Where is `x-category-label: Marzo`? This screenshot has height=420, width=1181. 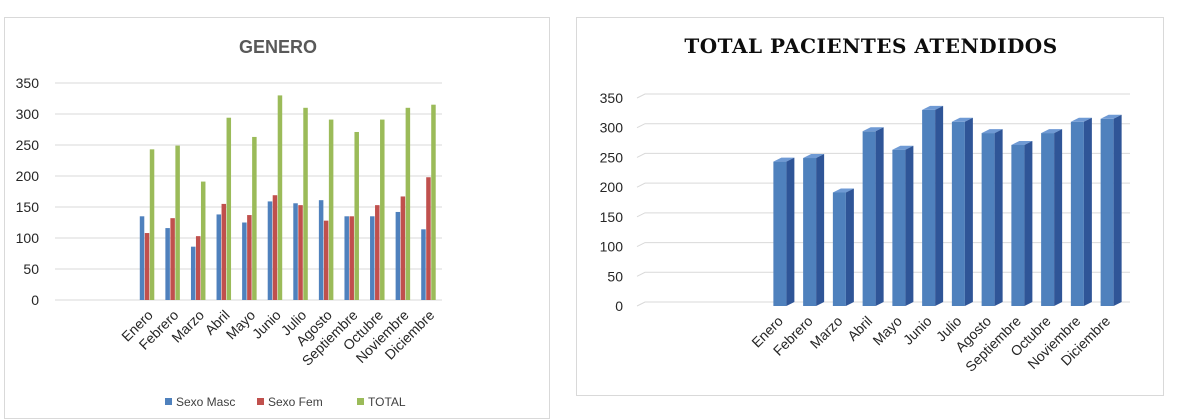 x-category-label: Marzo is located at coordinates (826, 332).